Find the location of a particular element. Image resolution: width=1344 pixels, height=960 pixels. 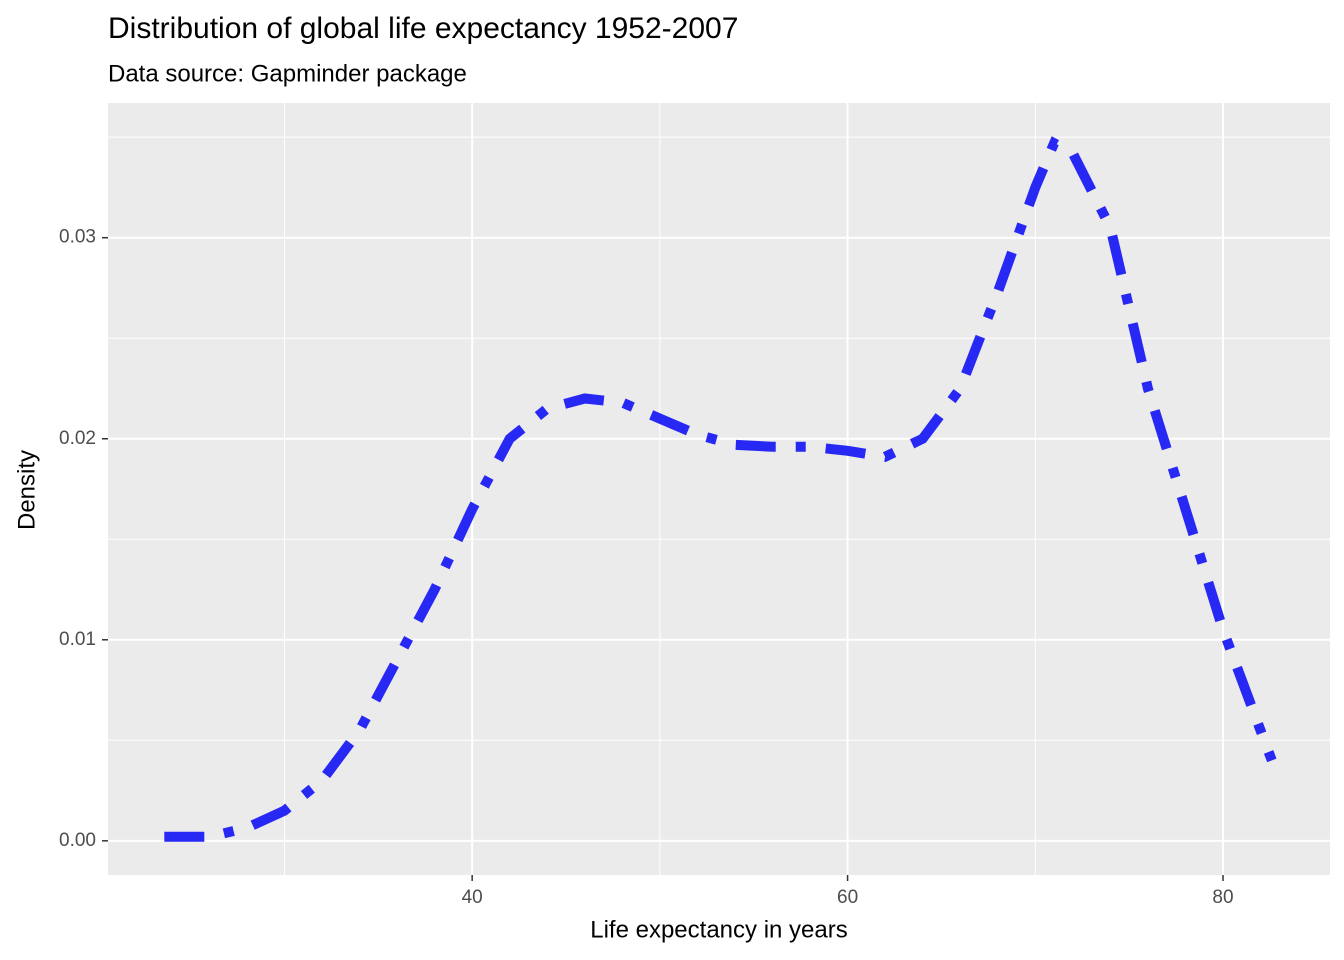

y-tick-label: 0.01 is located at coordinates (77, 639).